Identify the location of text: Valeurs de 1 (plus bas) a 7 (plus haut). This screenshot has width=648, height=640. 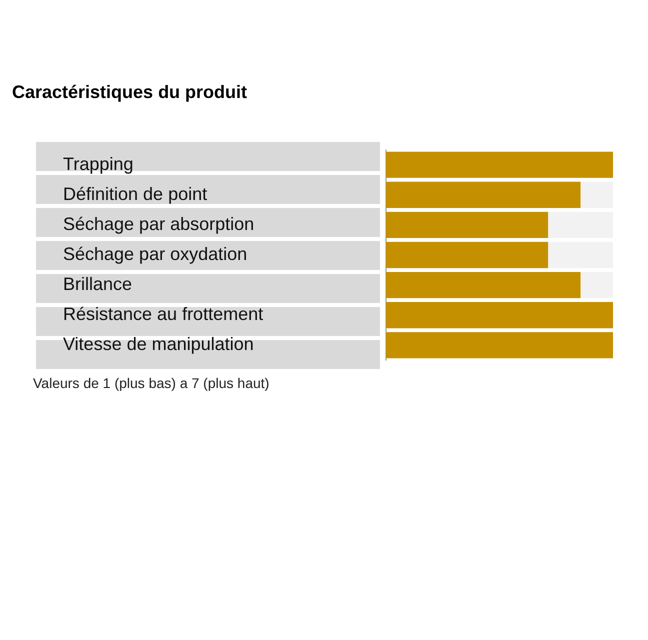
(151, 383).